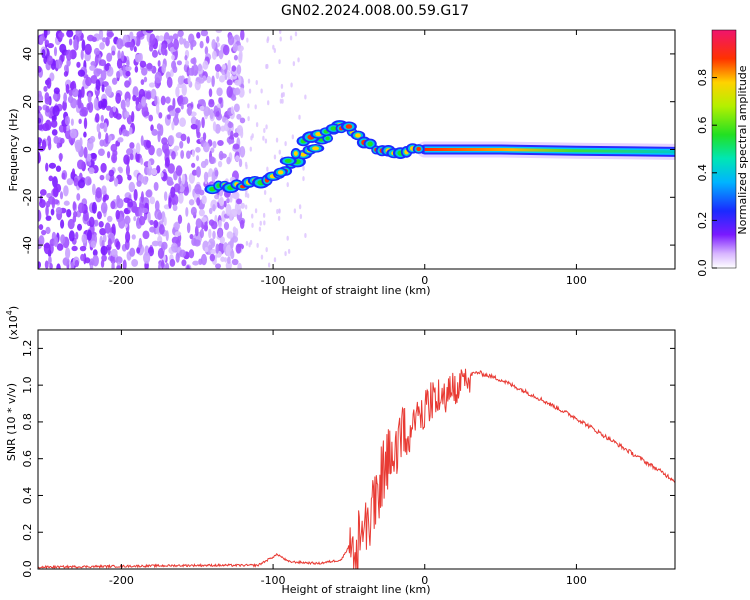  What do you see at coordinates (702, 221) in the screenshot?
I see `colorbar-tick-label: 0.2` at bounding box center [702, 221].